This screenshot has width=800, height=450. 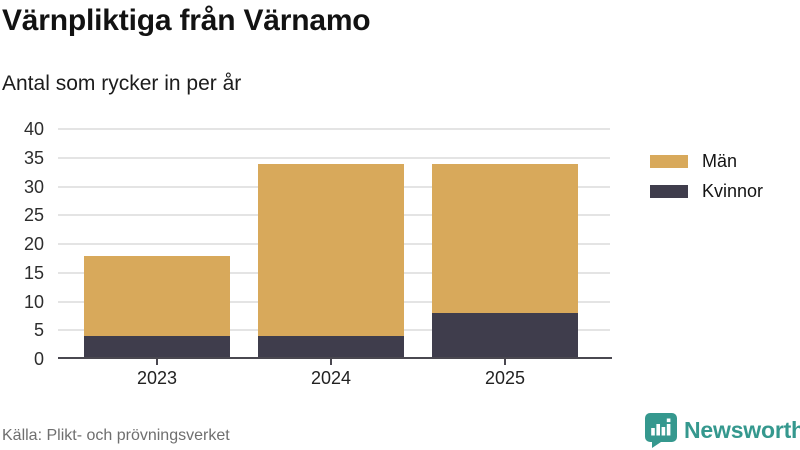 I want to click on x-tick-mark-2024, so click(x=331, y=362).